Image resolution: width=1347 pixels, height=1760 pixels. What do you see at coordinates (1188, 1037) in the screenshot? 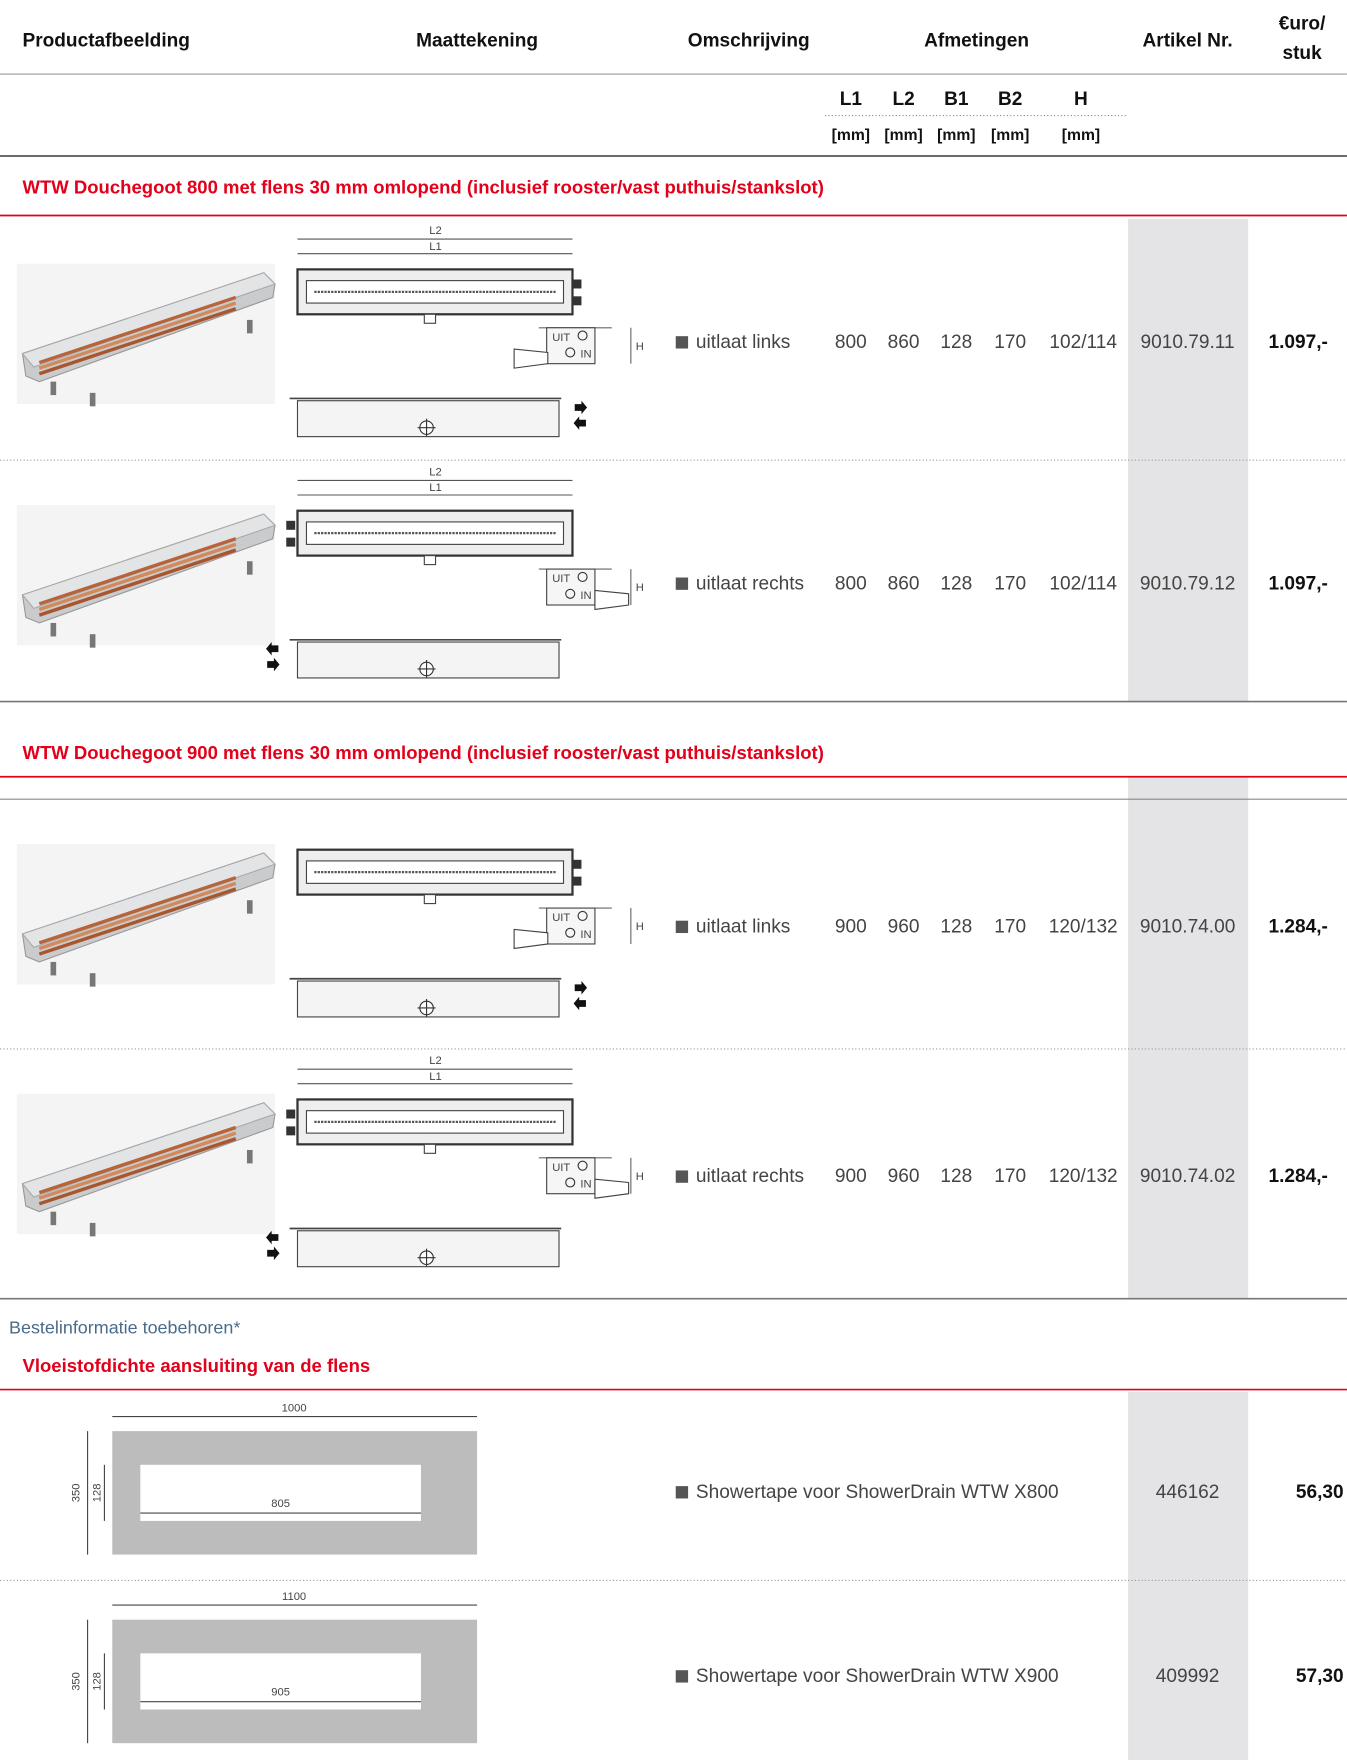
I see `article-band` at bounding box center [1188, 1037].